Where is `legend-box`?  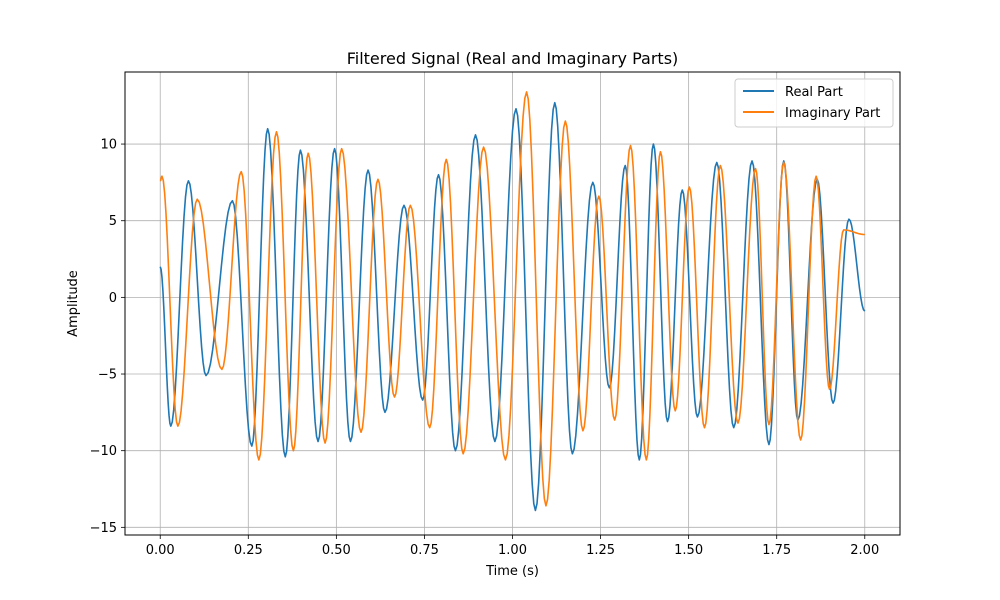 legend-box is located at coordinates (814, 103).